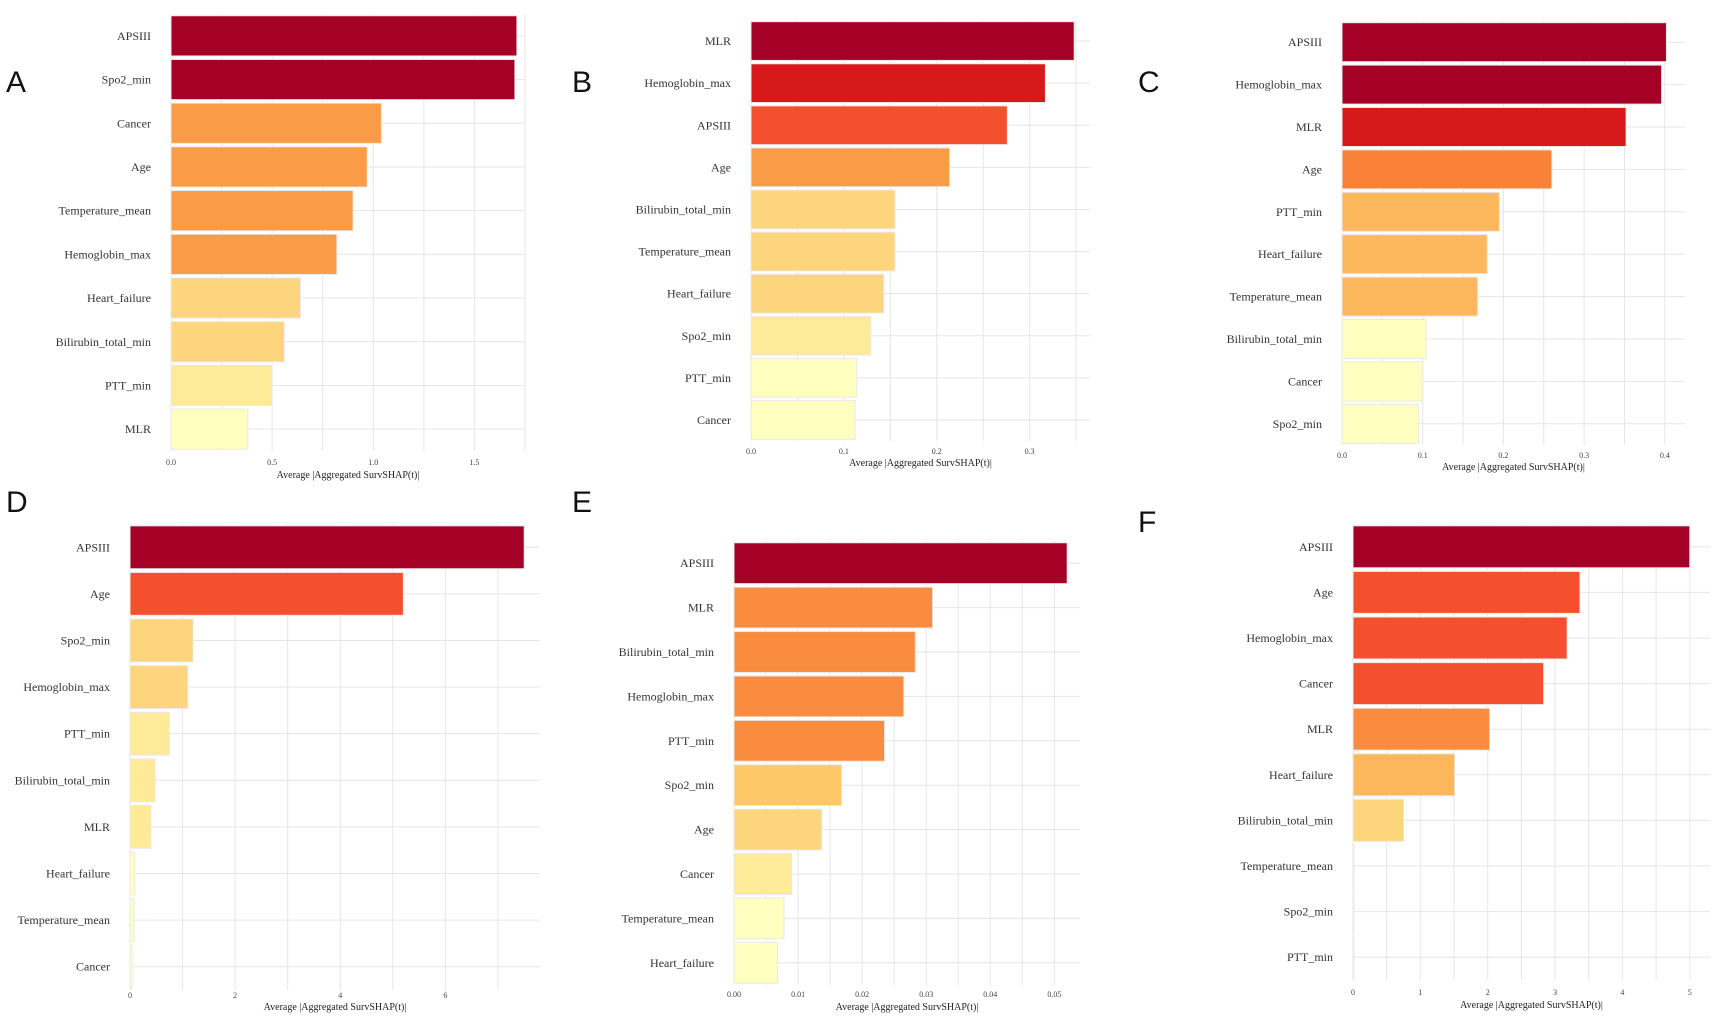 The image size is (1730, 1022). I want to click on panel-letter-b: B, so click(582, 82).